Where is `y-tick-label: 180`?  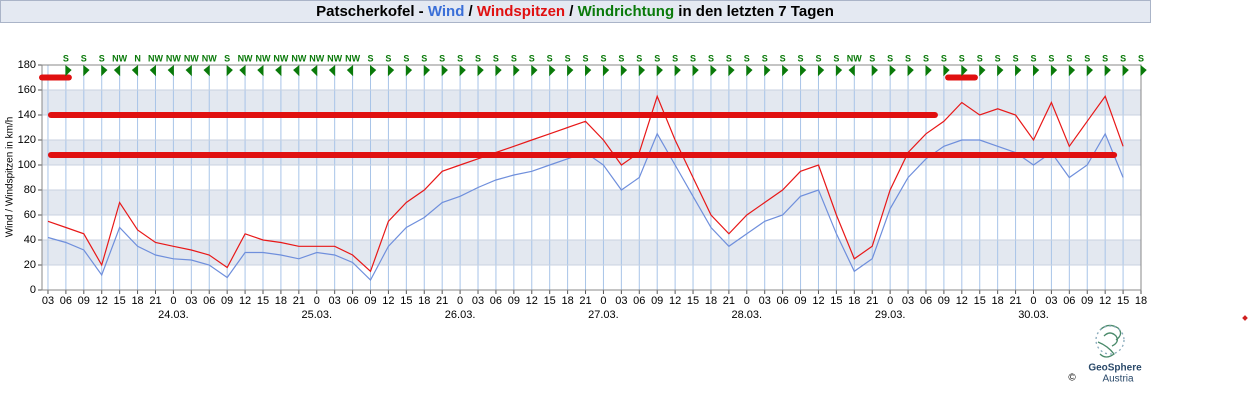
y-tick-label: 180 is located at coordinates (27, 65).